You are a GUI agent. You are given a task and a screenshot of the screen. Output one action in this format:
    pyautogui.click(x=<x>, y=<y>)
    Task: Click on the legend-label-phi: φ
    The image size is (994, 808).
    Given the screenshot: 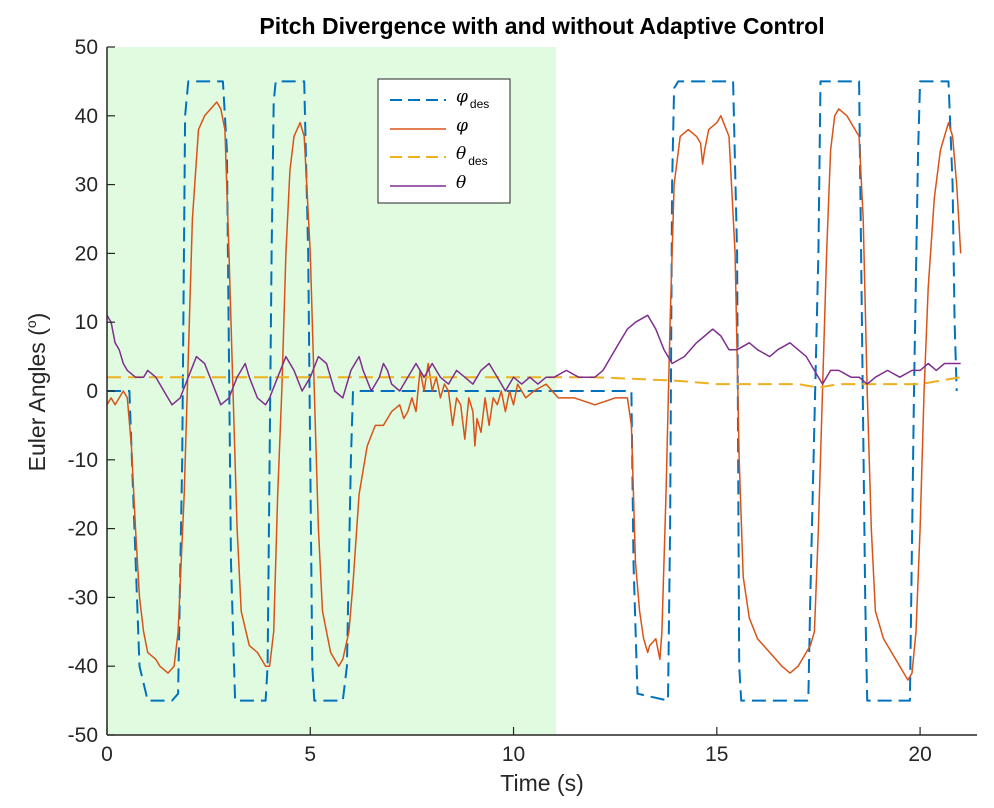 What is the action you would take?
    pyautogui.click(x=462, y=126)
    